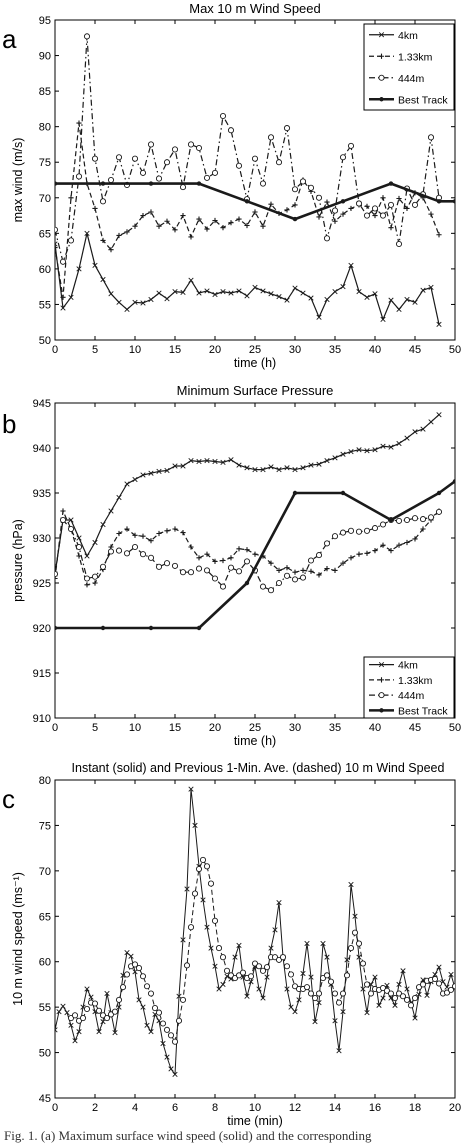  Describe the element at coordinates (415, 350) in the screenshot. I see `x-tick-label: 45` at that location.